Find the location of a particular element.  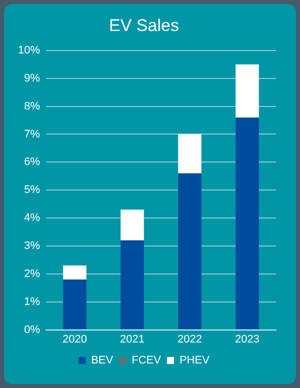

x-tick-label: 2023 is located at coordinates (247, 339).